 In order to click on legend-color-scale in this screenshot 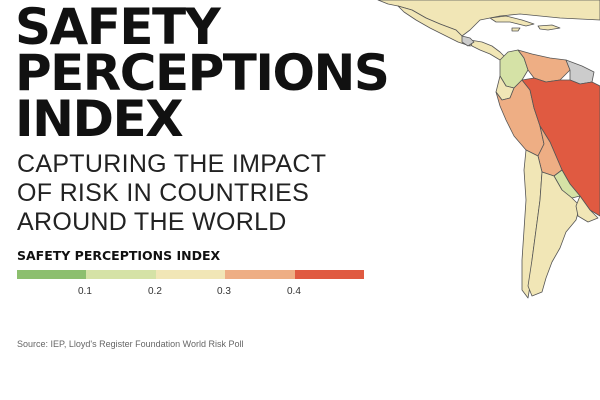, I will do `click(191, 274)`.